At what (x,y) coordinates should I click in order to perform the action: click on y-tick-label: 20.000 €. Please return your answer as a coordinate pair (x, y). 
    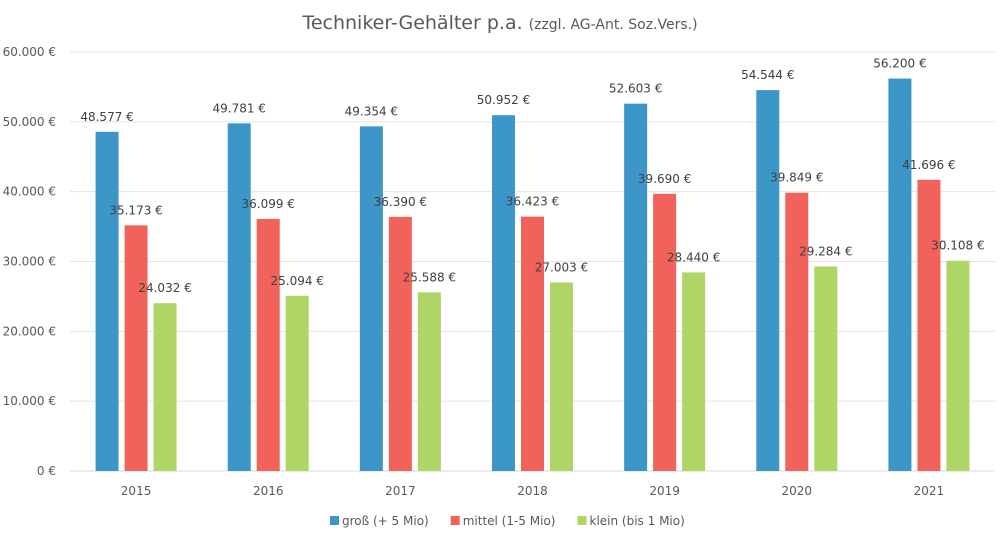
    Looking at the image, I should click on (29, 331).